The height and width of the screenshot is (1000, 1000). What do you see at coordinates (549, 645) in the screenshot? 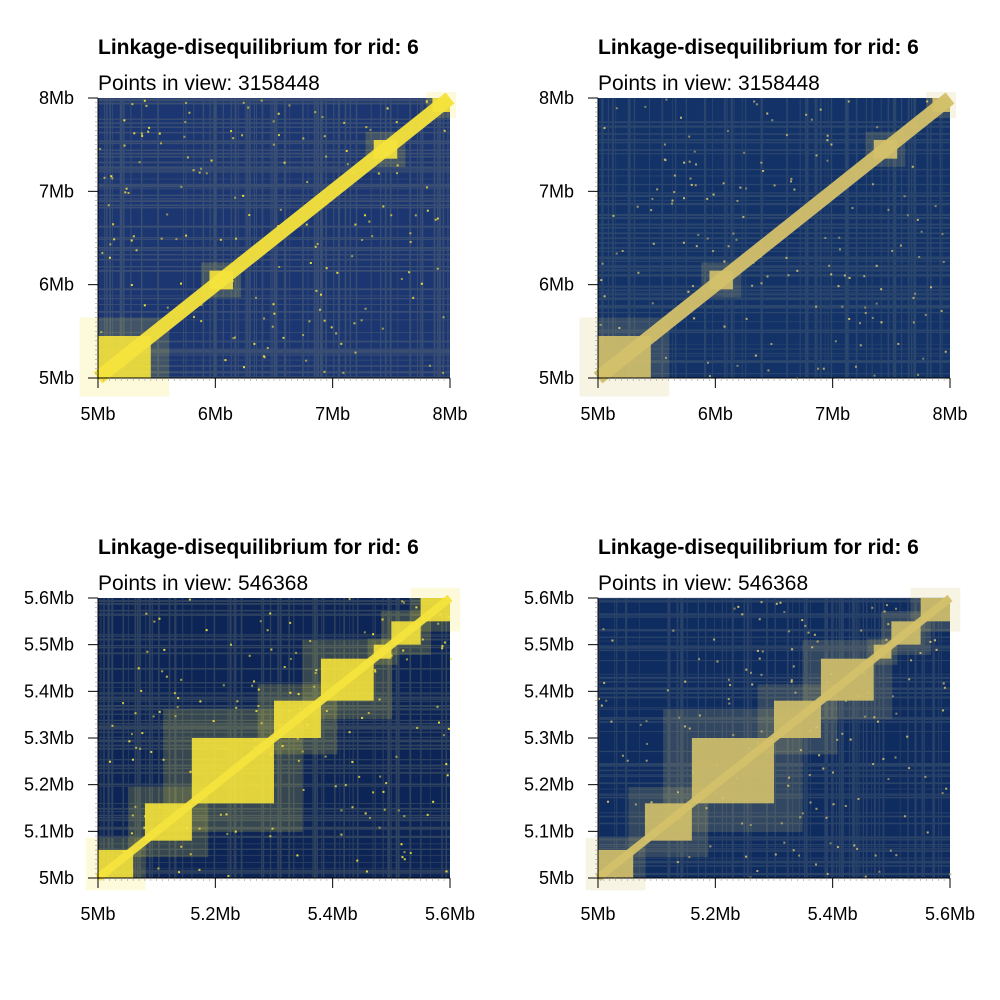
I see `y-tick-label: 5.5Mb` at bounding box center [549, 645].